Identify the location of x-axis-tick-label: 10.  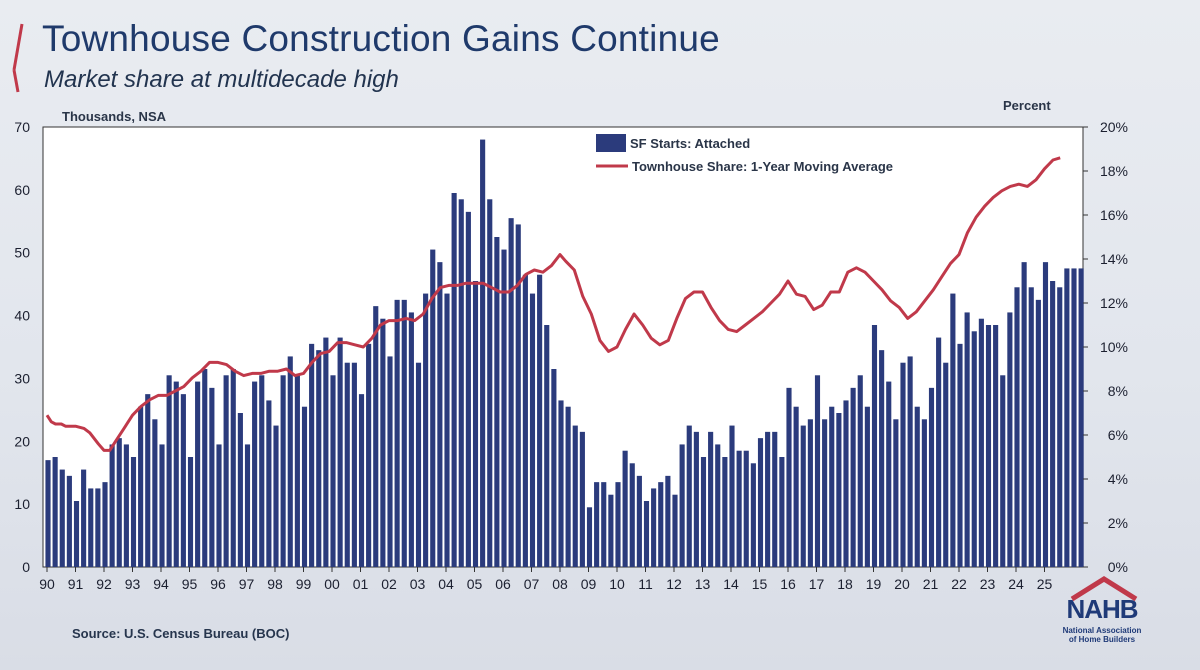
(617, 584).